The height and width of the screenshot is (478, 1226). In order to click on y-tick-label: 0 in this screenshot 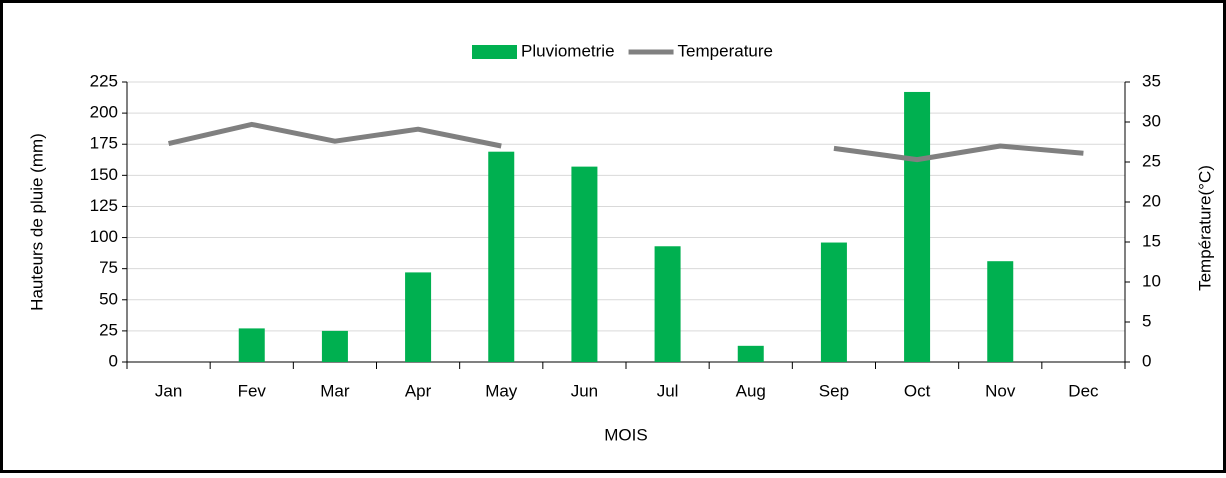, I will do `click(113, 360)`.